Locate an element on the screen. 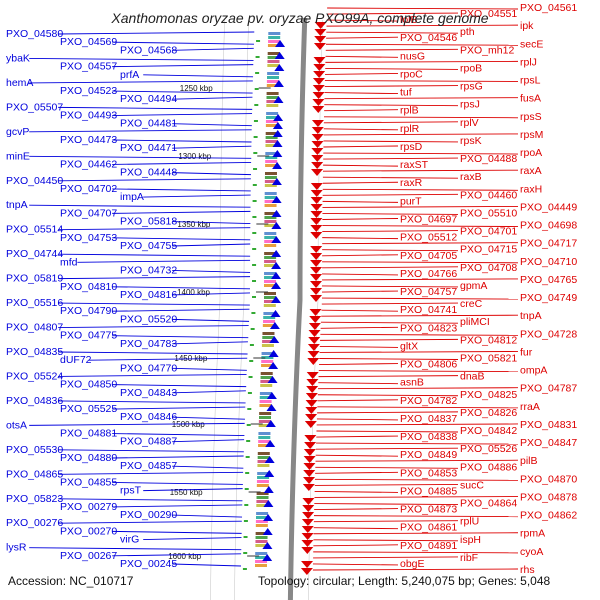 The image size is (600, 600). gene-label-right: secE is located at coordinates (531, 44).